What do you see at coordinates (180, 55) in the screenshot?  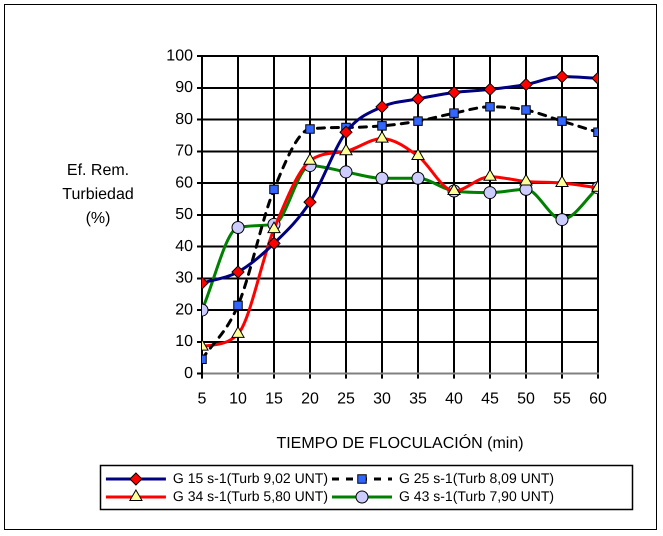 I see `y-tick-label: 100` at bounding box center [180, 55].